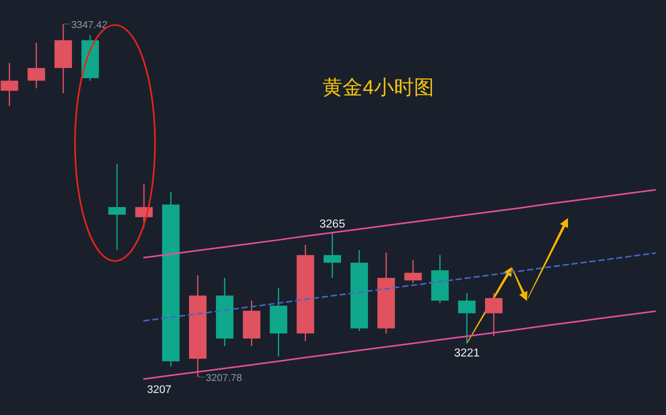 The height and width of the screenshot is (415, 666). I want to click on value-label: 3207, so click(159, 390).